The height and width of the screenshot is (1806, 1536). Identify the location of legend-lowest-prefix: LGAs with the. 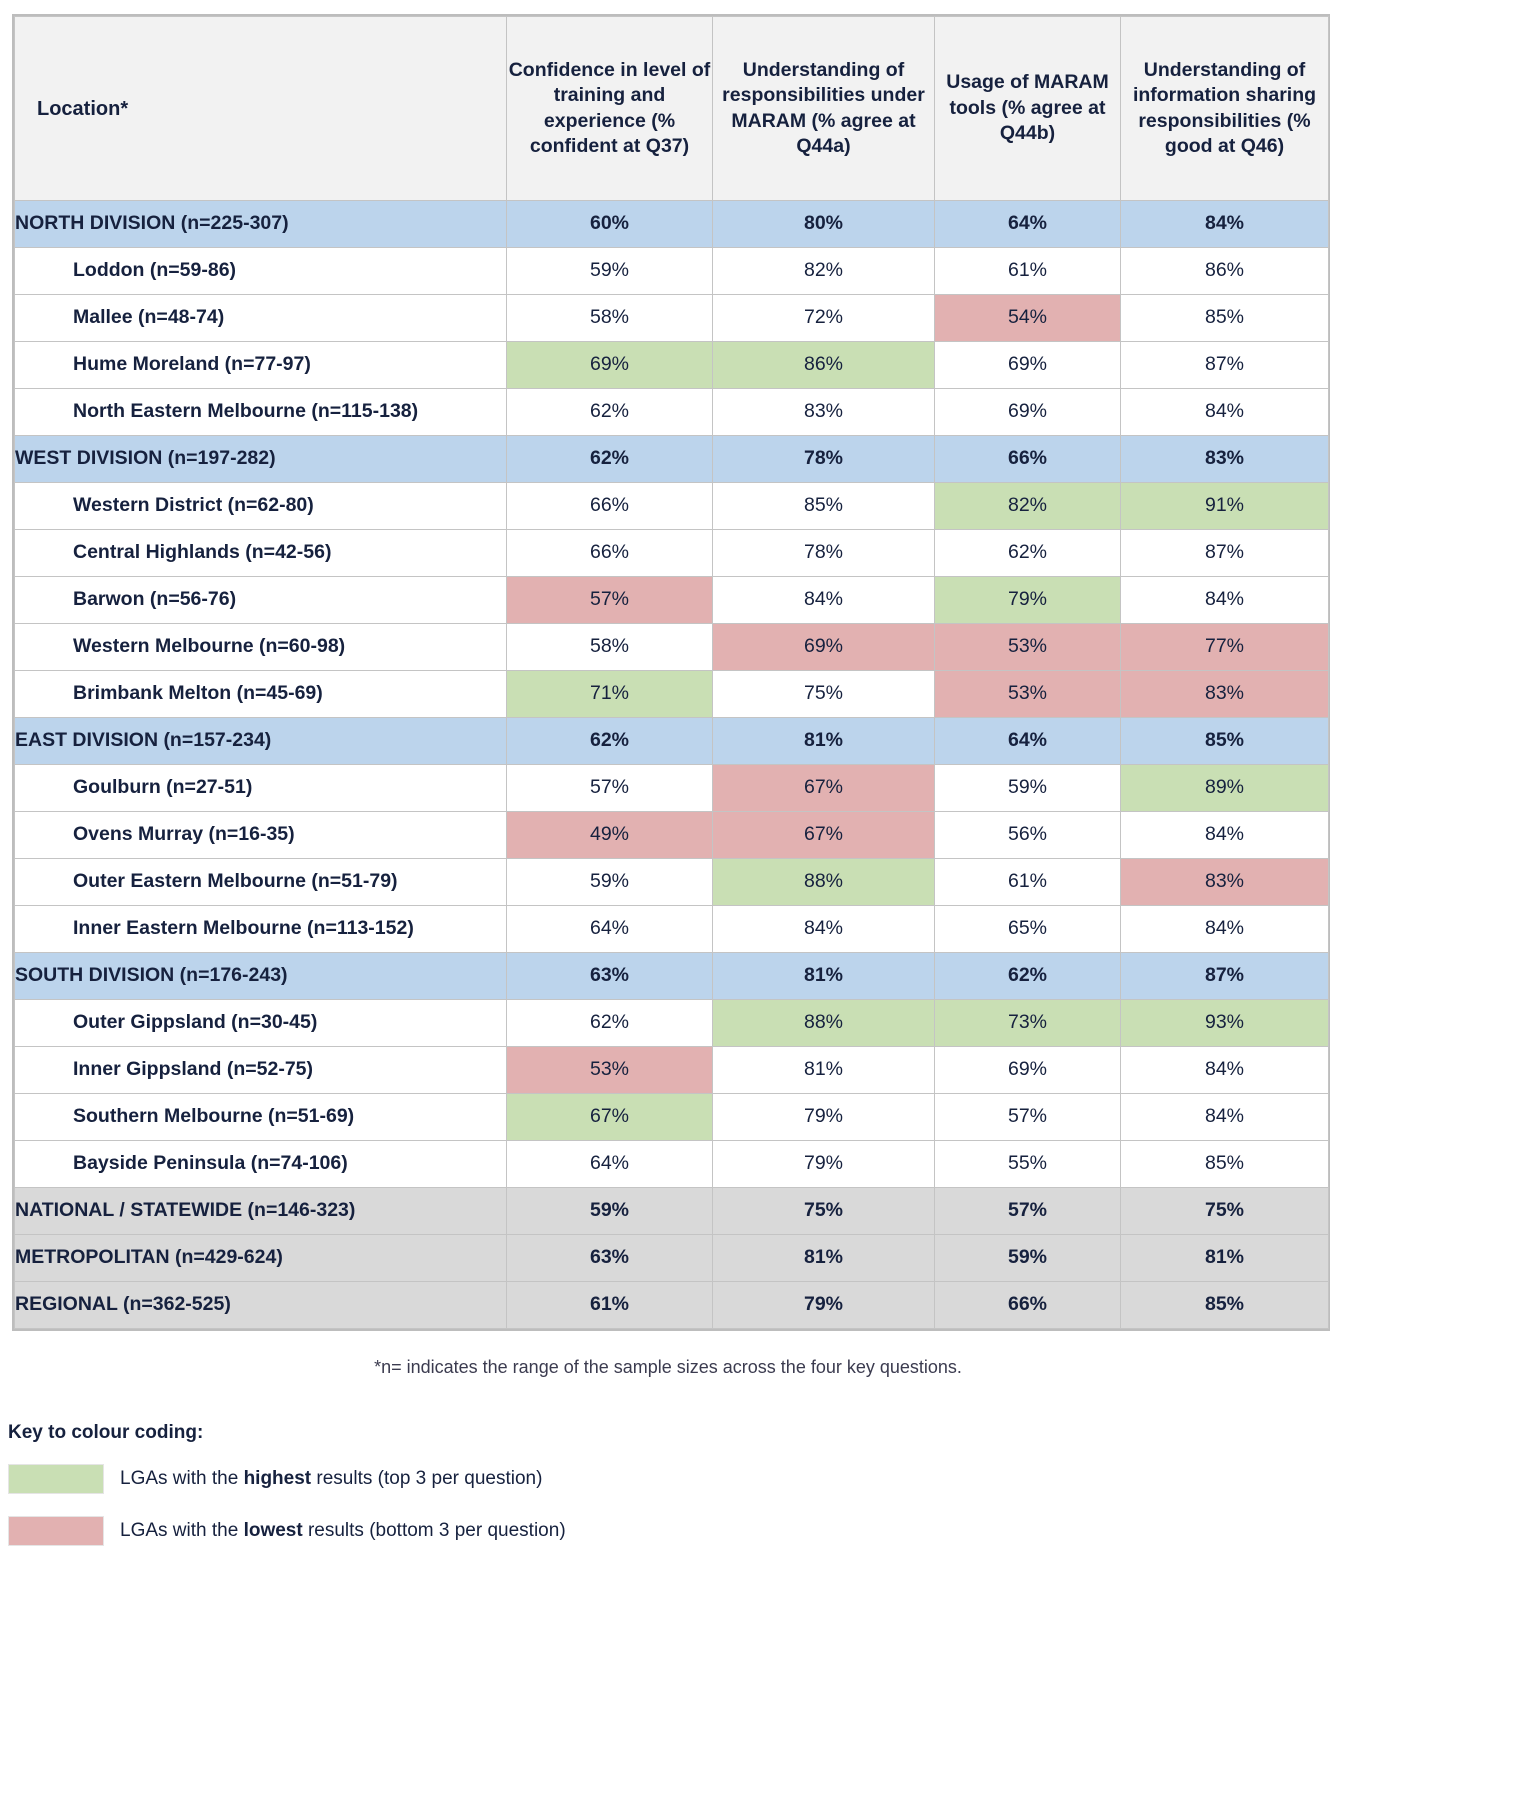
(182, 1530).